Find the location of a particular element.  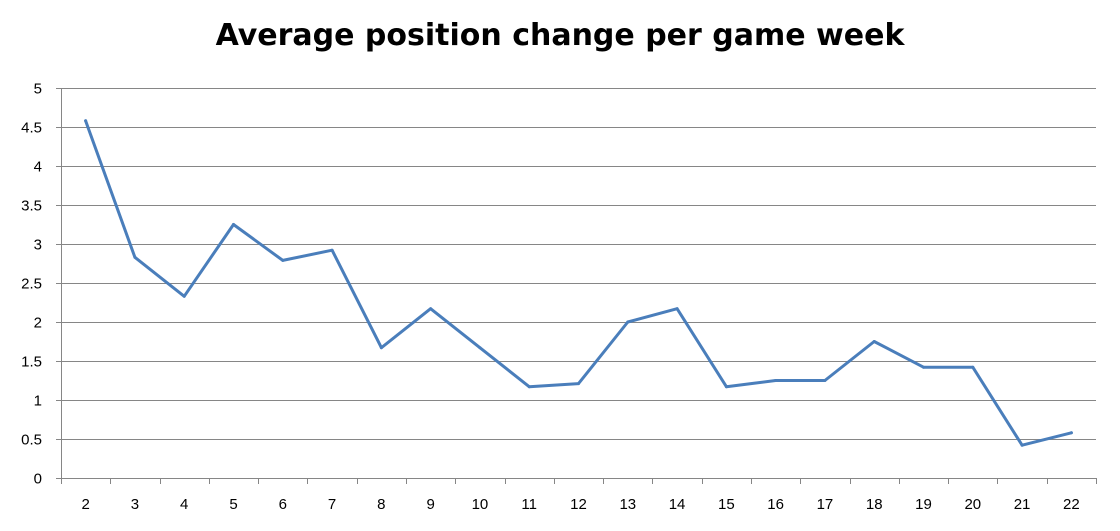

x-tick-label: 12 is located at coordinates (578, 504).